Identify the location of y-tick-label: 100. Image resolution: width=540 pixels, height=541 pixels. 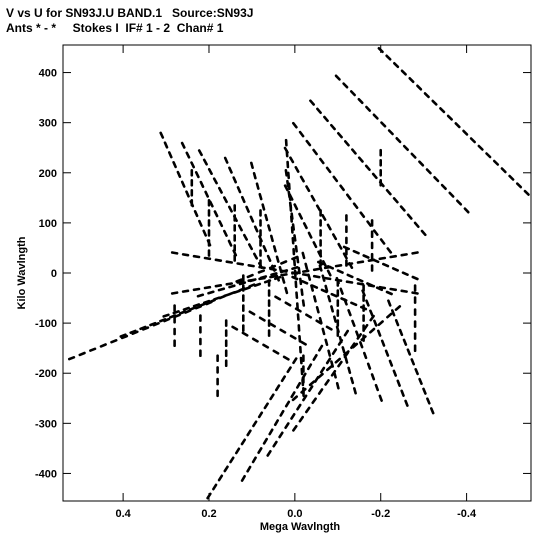
(48, 224).